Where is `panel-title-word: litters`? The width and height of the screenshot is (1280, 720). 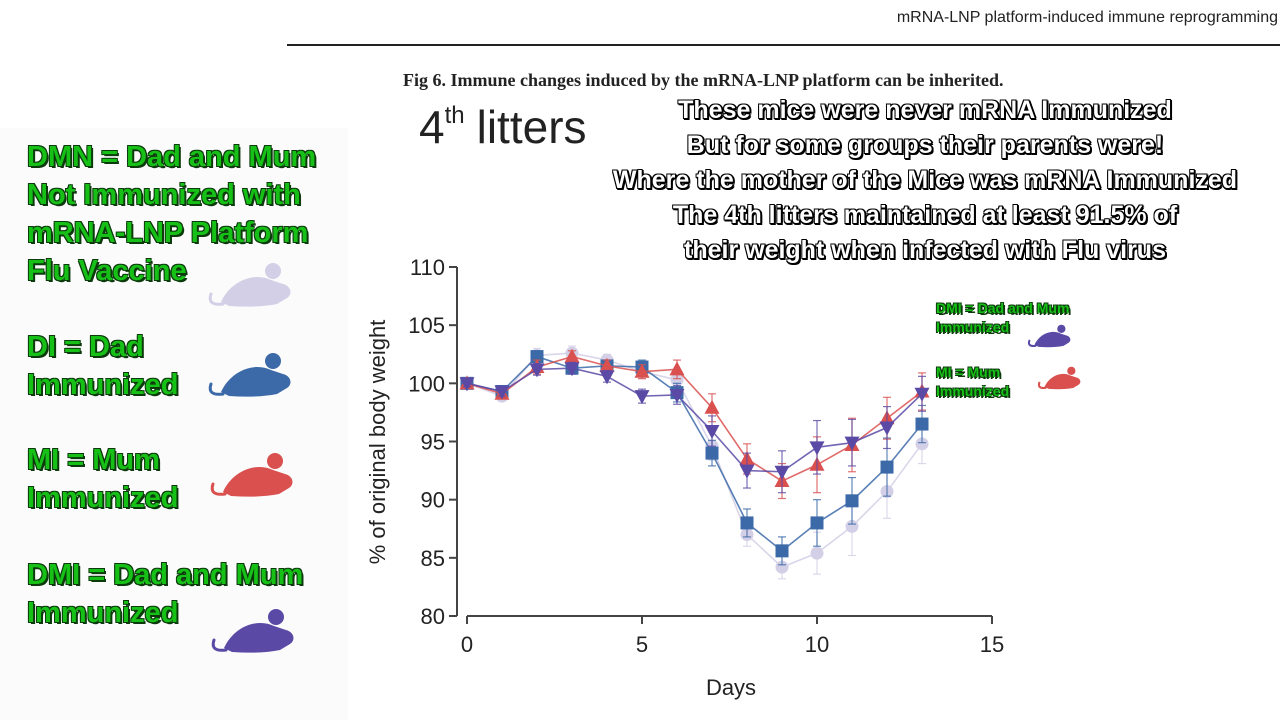 panel-title-word: litters is located at coordinates (532, 127).